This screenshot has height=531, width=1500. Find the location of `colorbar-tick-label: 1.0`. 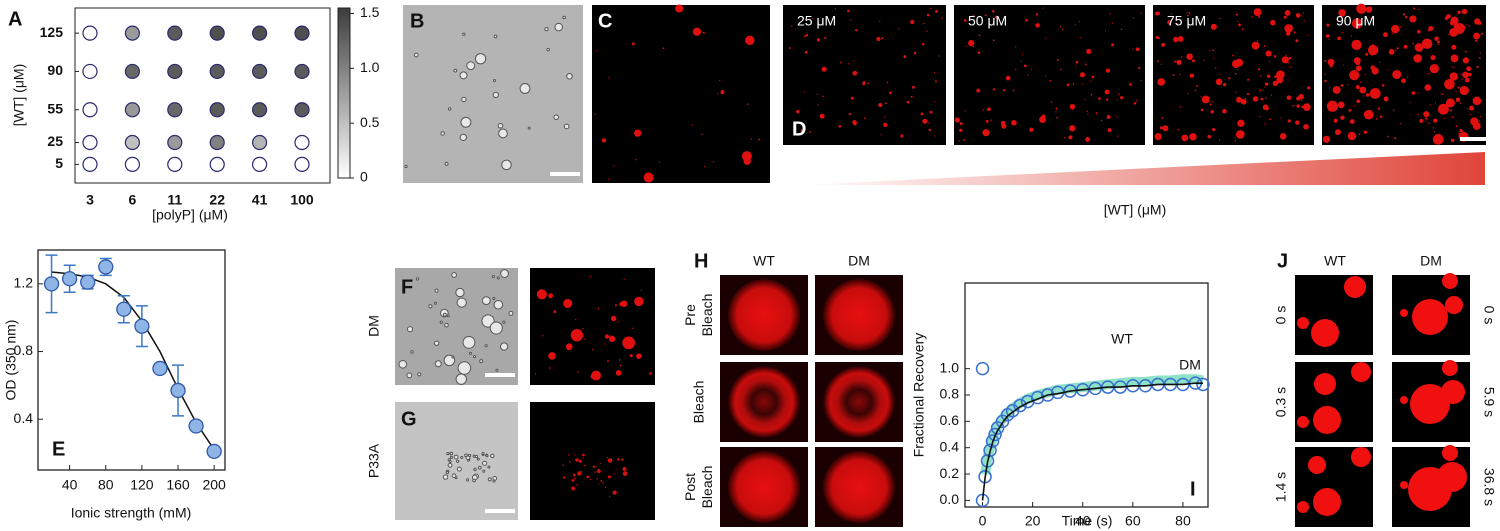

colorbar-tick-label: 1.0 is located at coordinates (370, 67).